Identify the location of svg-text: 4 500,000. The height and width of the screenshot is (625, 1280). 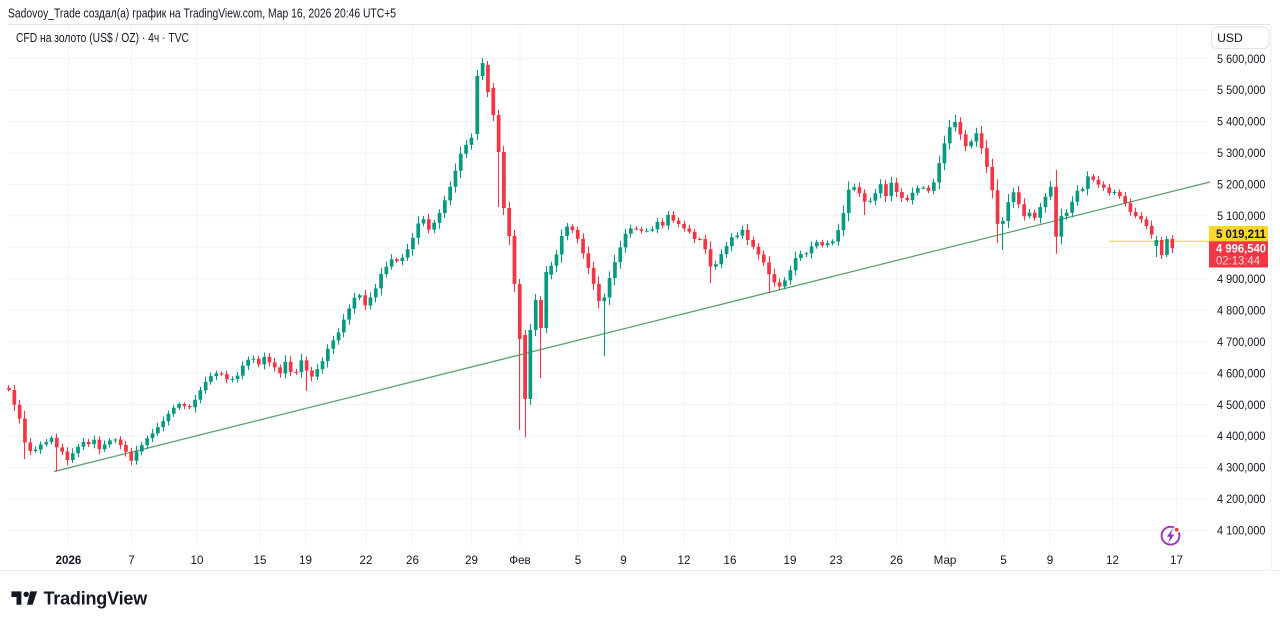
(1241, 405).